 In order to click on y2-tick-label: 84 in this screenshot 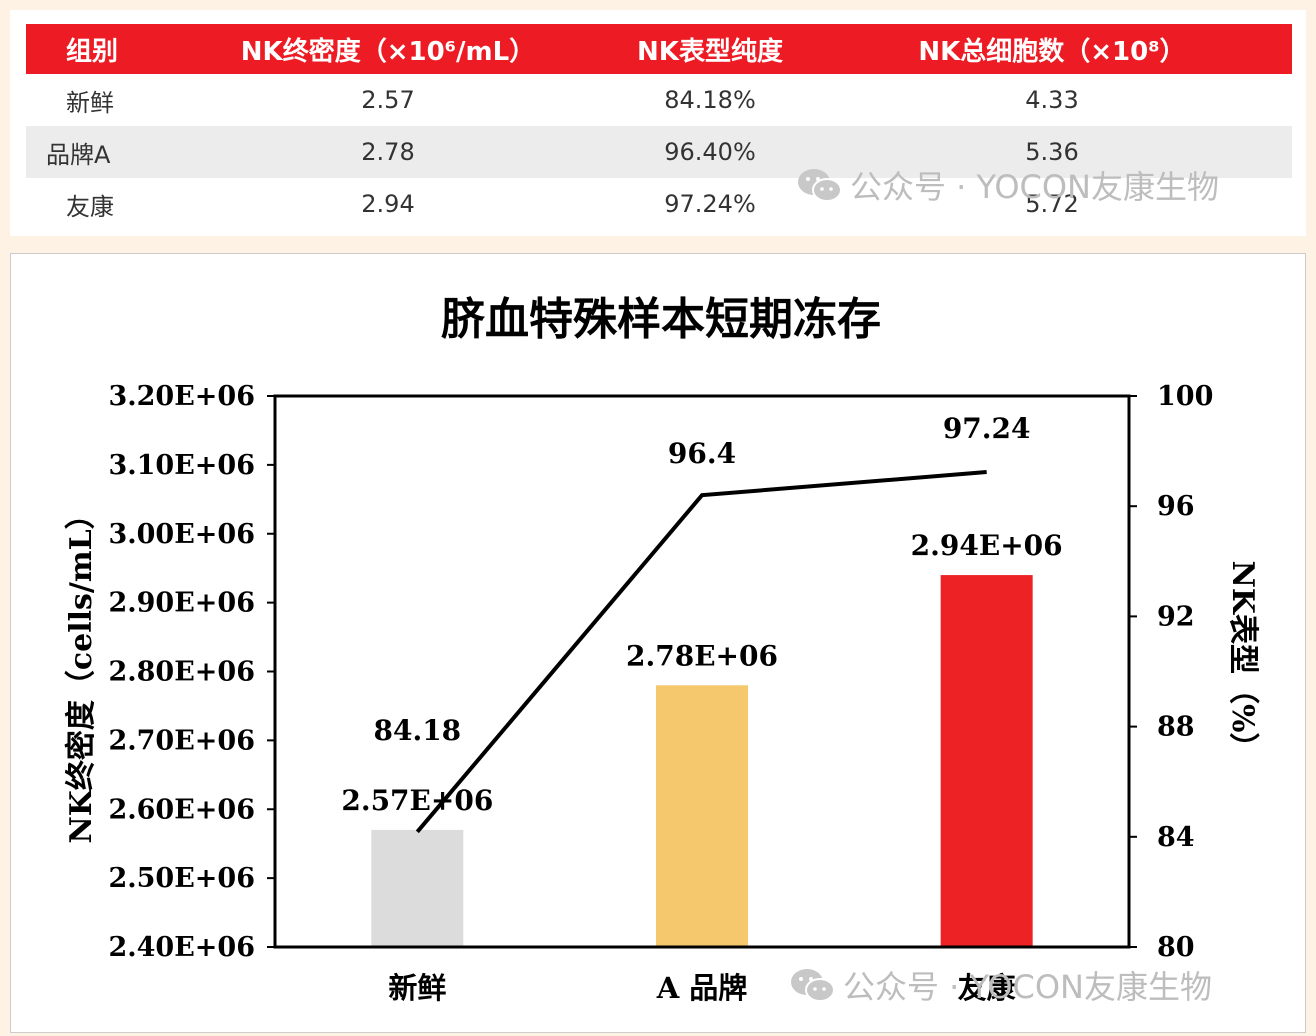, I will do `click(1176, 837)`.